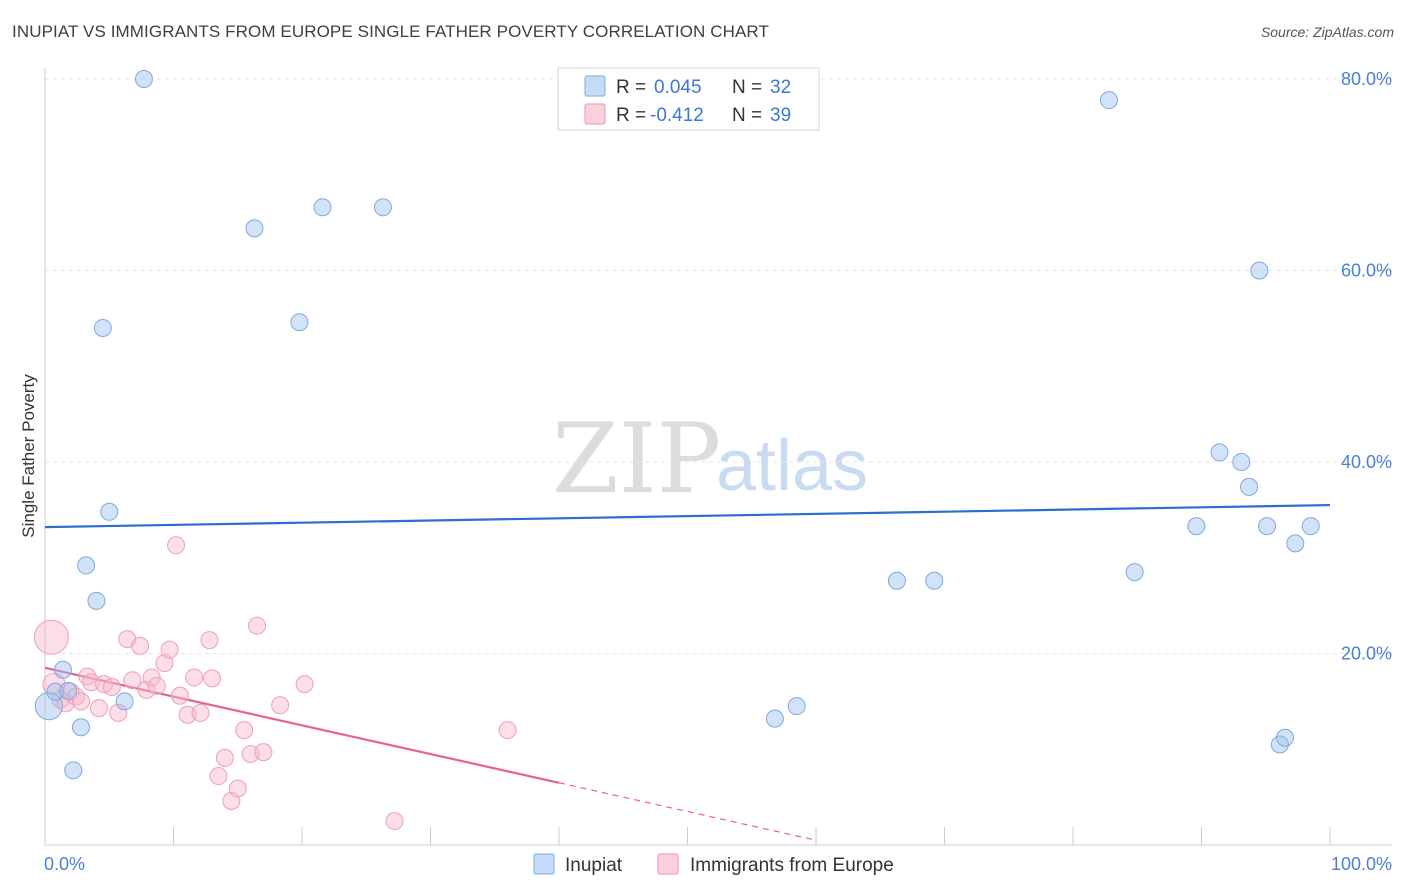 The height and width of the screenshot is (892, 1406). I want to click on y-axis-title: Single Father Poverty, so click(28, 456).